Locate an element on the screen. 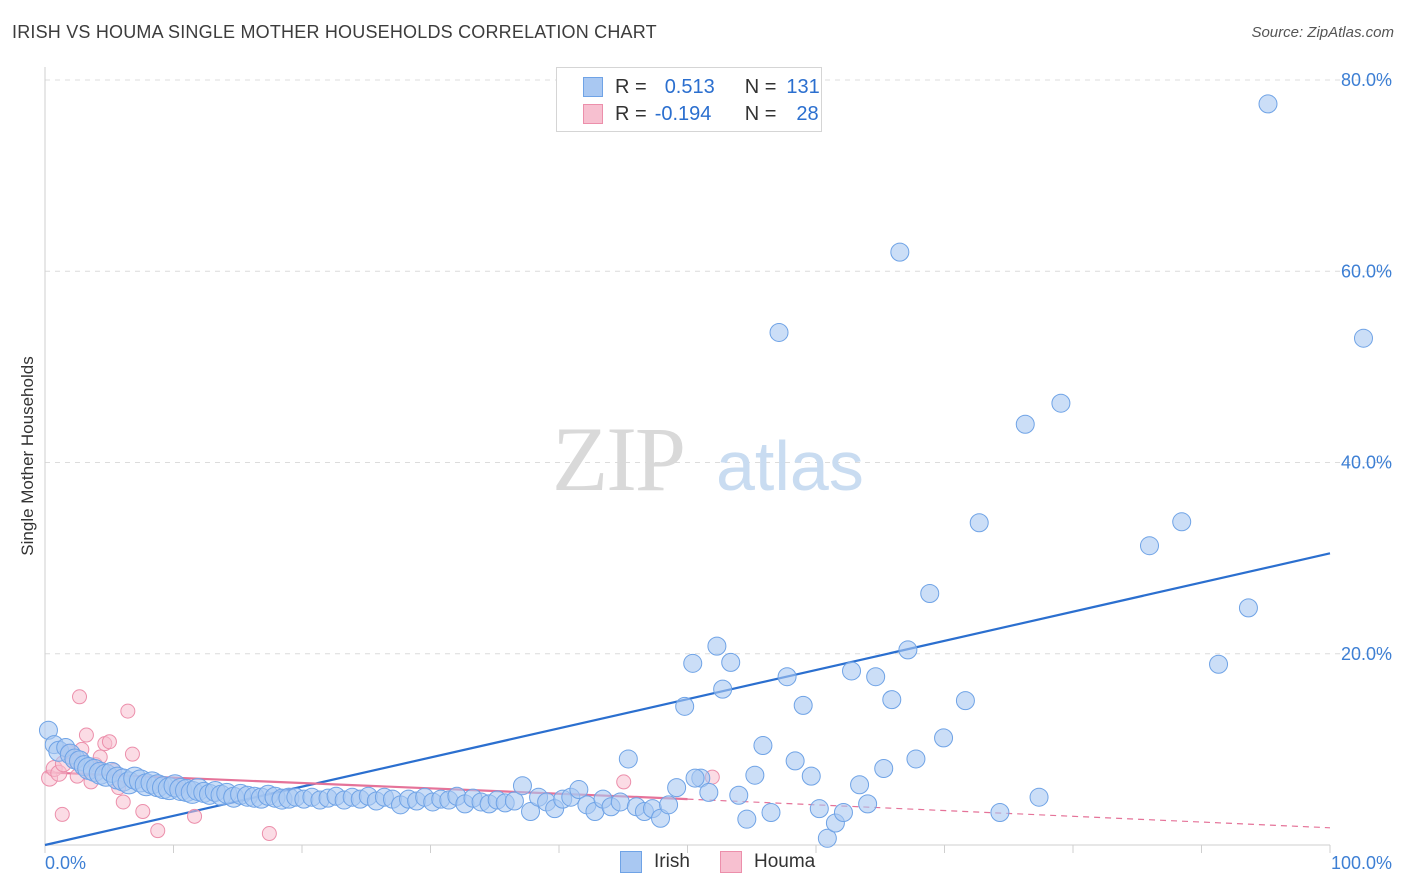 The width and height of the screenshot is (1406, 892). y-tick-label: 80.0% is located at coordinates (1366, 80).